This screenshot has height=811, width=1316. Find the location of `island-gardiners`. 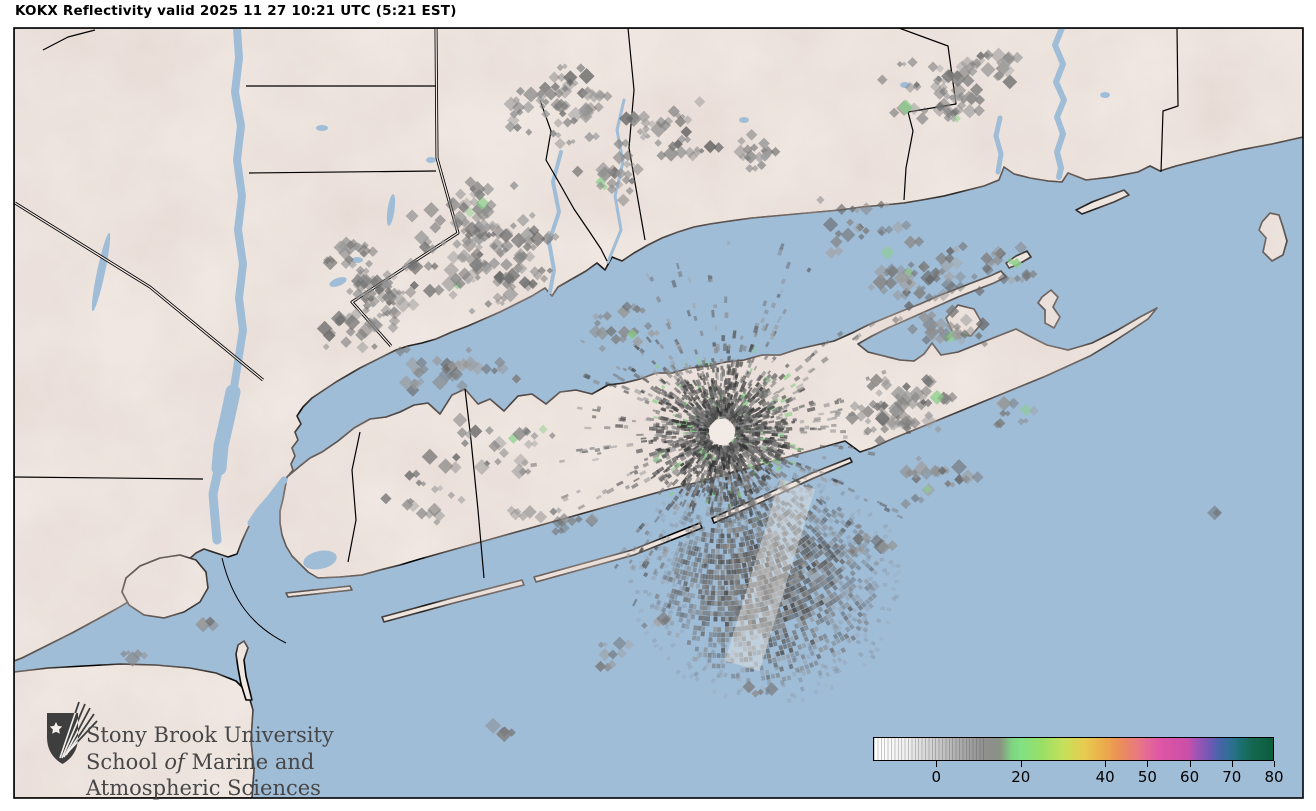

island-gardiners is located at coordinates (1049, 309).